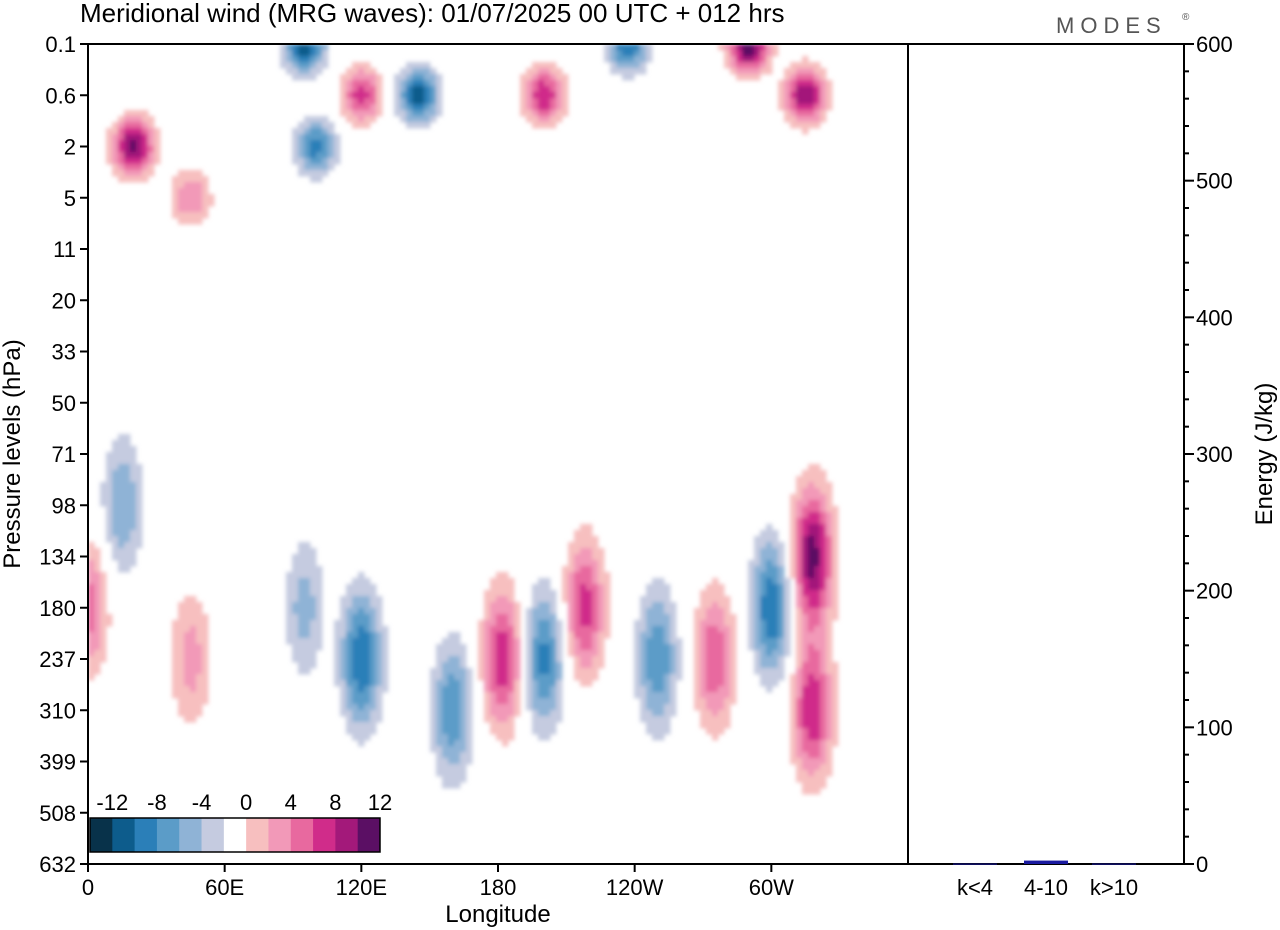 This screenshot has width=1280, height=930. What do you see at coordinates (101, 835) in the screenshot?
I see `colorbar-swatch` at bounding box center [101, 835].